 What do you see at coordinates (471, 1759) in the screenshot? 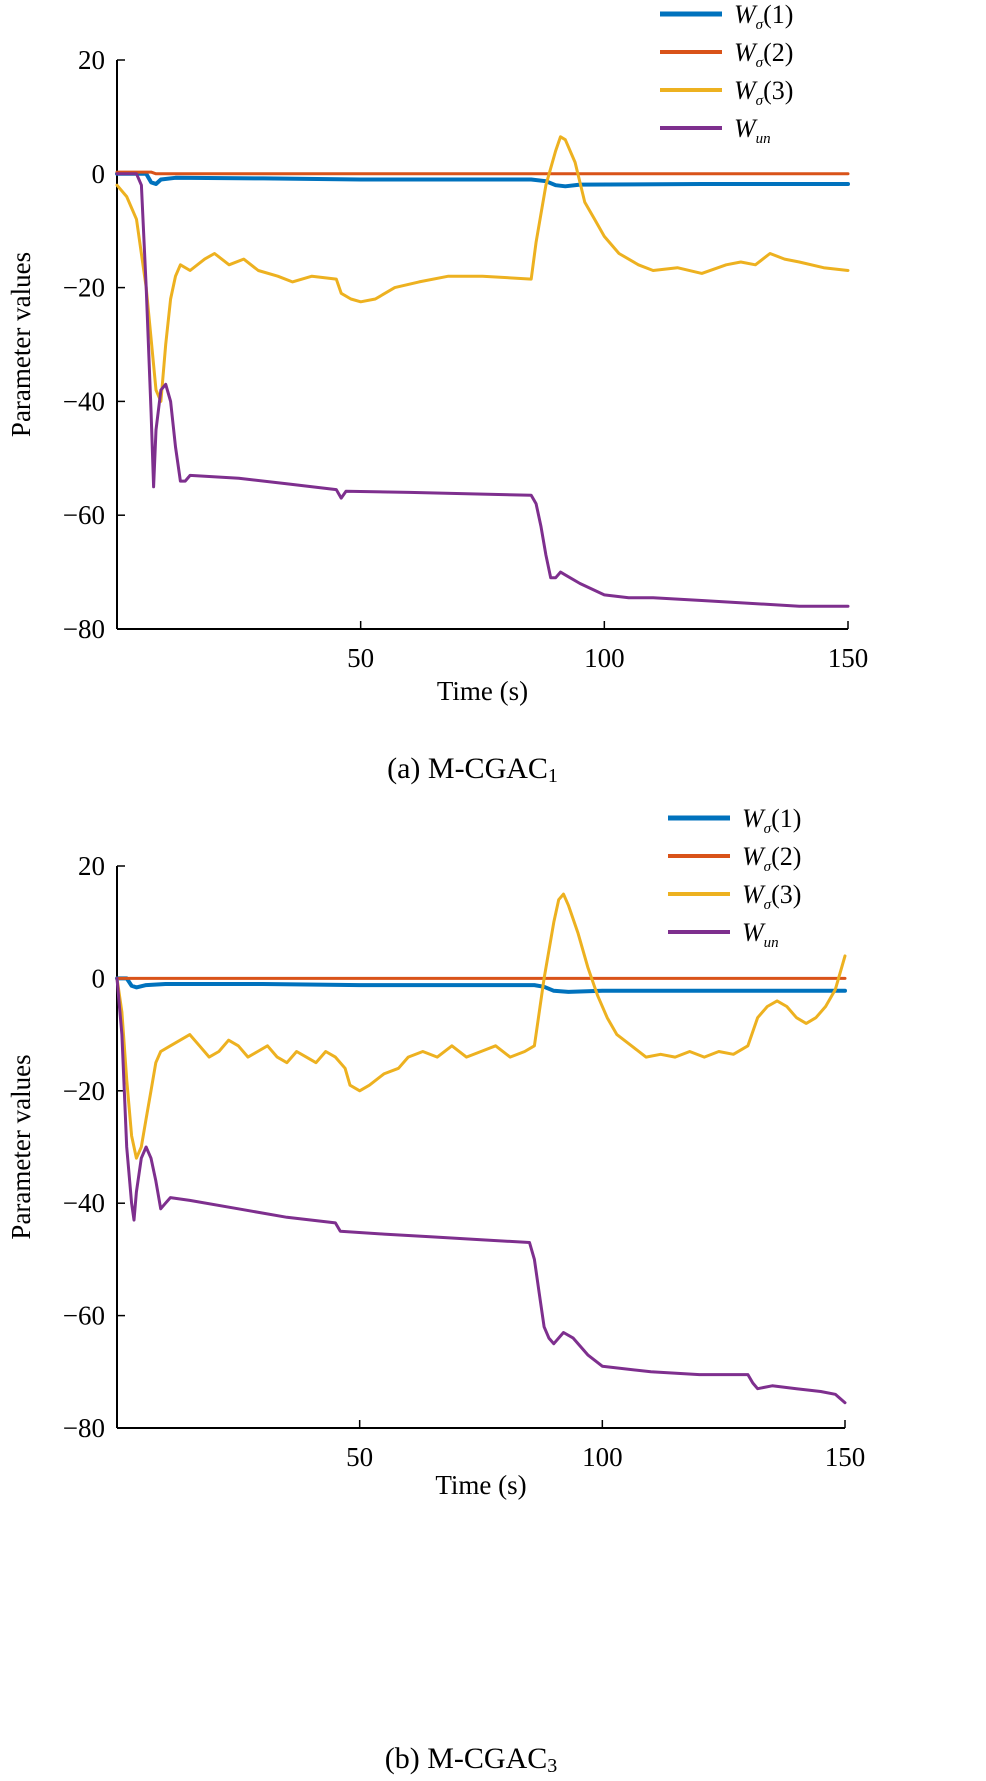
I see `figure-caption-2: (b) M-CGAC3` at bounding box center [471, 1759].